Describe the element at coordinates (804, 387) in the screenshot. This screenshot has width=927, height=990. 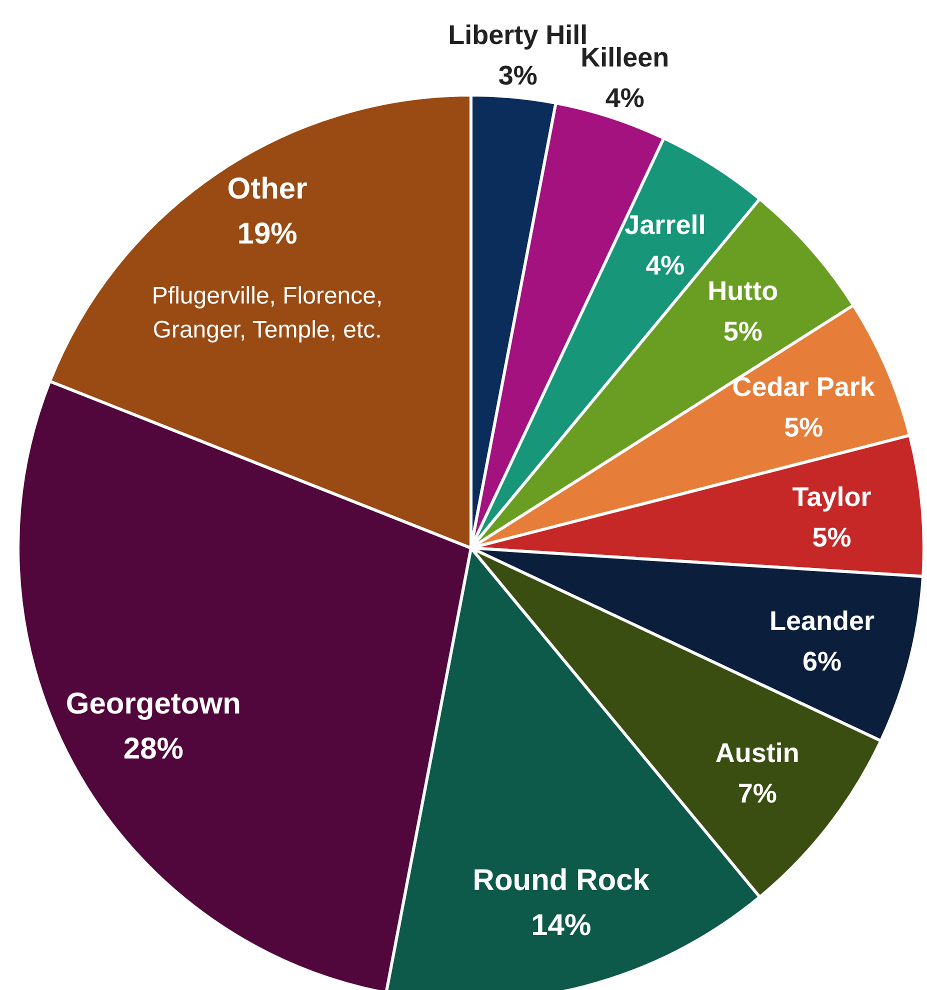
I see `slice-label: Cedar Park` at that location.